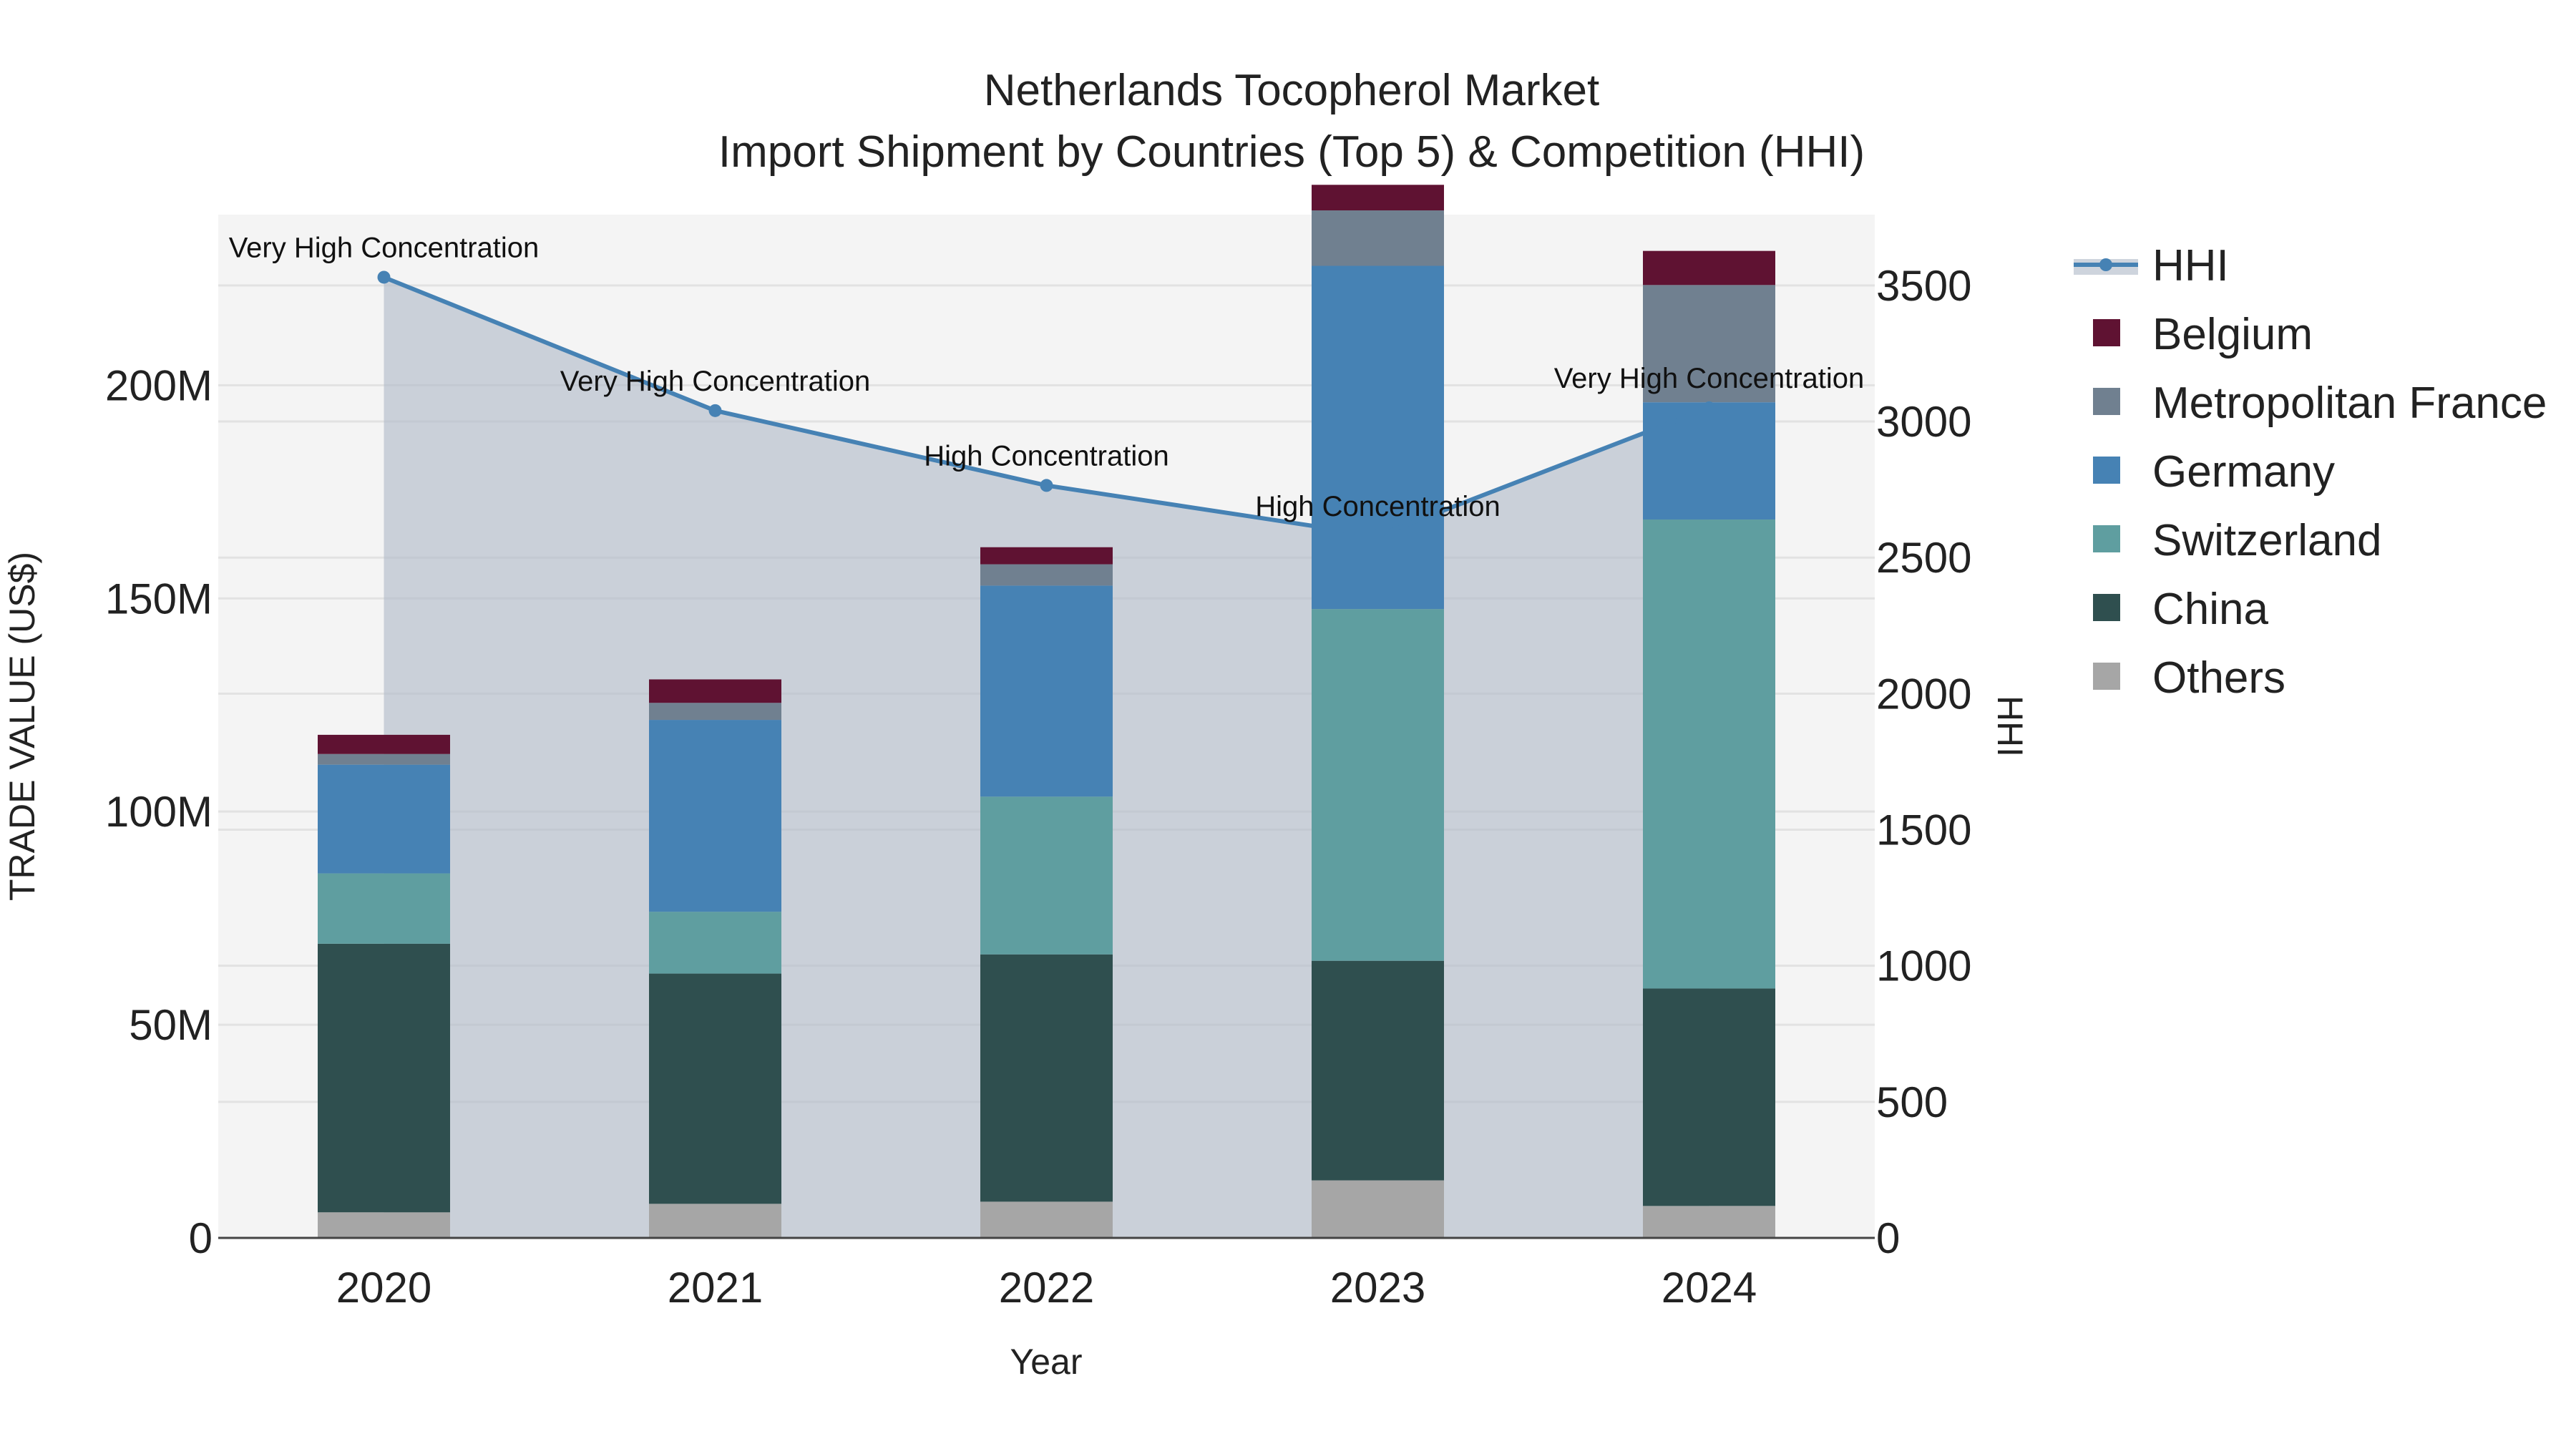 The height and width of the screenshot is (1449, 2576). Describe the element at coordinates (715, 1288) in the screenshot. I see `x-tick-label: 2021` at that location.